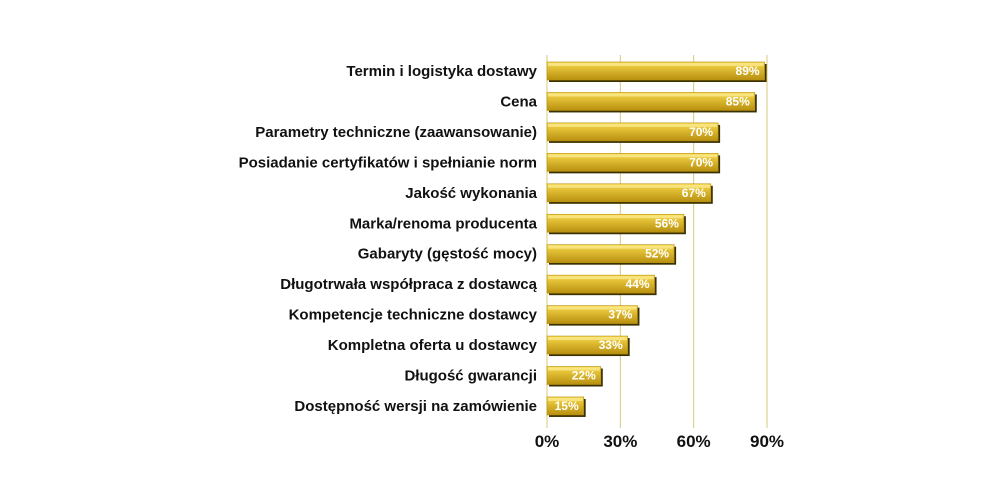 Image resolution: width=1000 pixels, height=500 pixels. What do you see at coordinates (447, 254) in the screenshot?
I see `category-label: Gabaryty (gęstość mocy)` at bounding box center [447, 254].